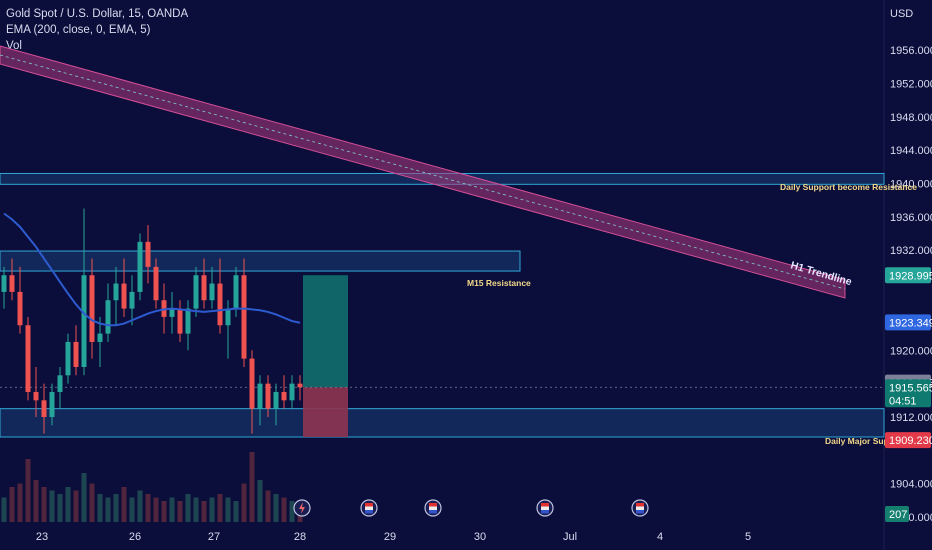 The width and height of the screenshot is (932, 550). I want to click on zone-label: Daily Major Support, so click(865, 441).